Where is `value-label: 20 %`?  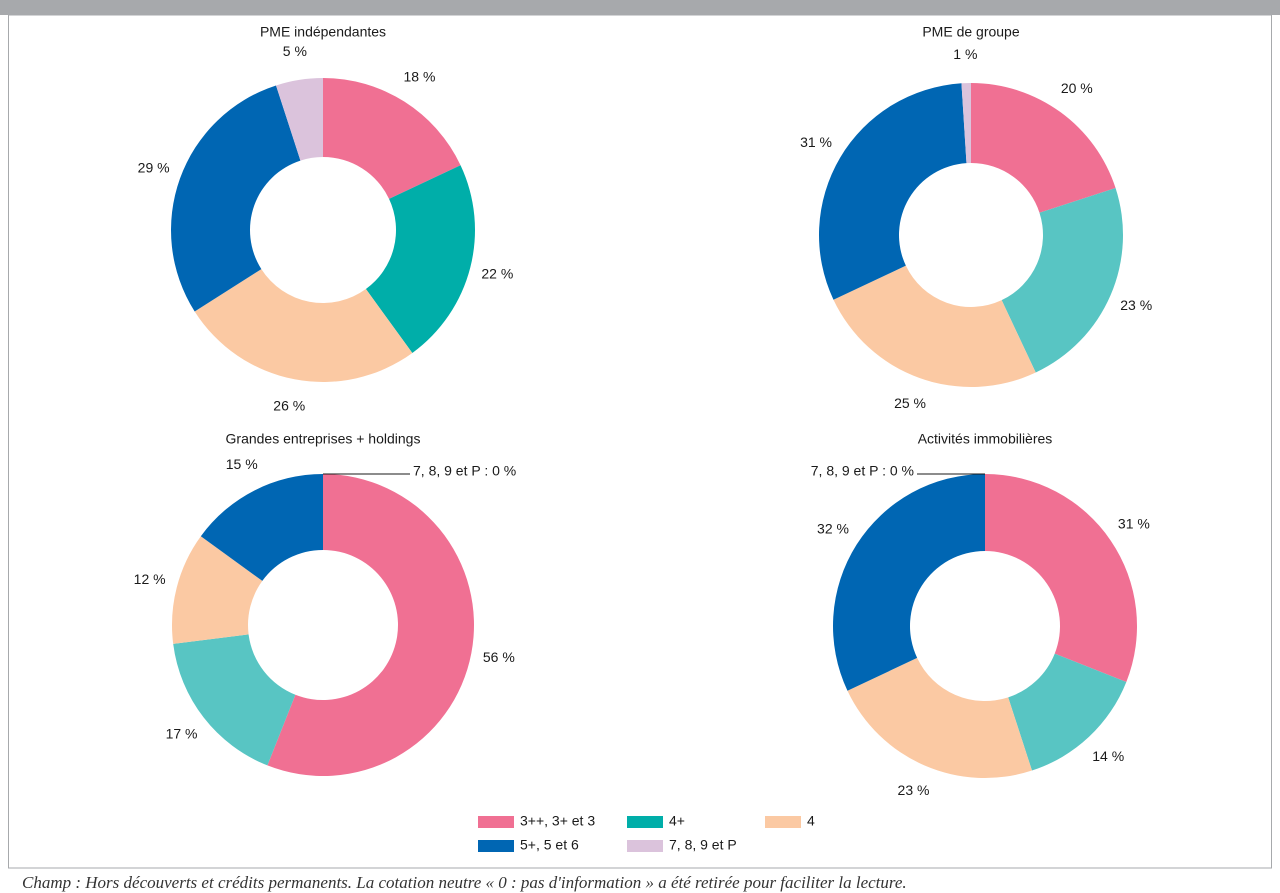
value-label: 20 % is located at coordinates (1077, 88).